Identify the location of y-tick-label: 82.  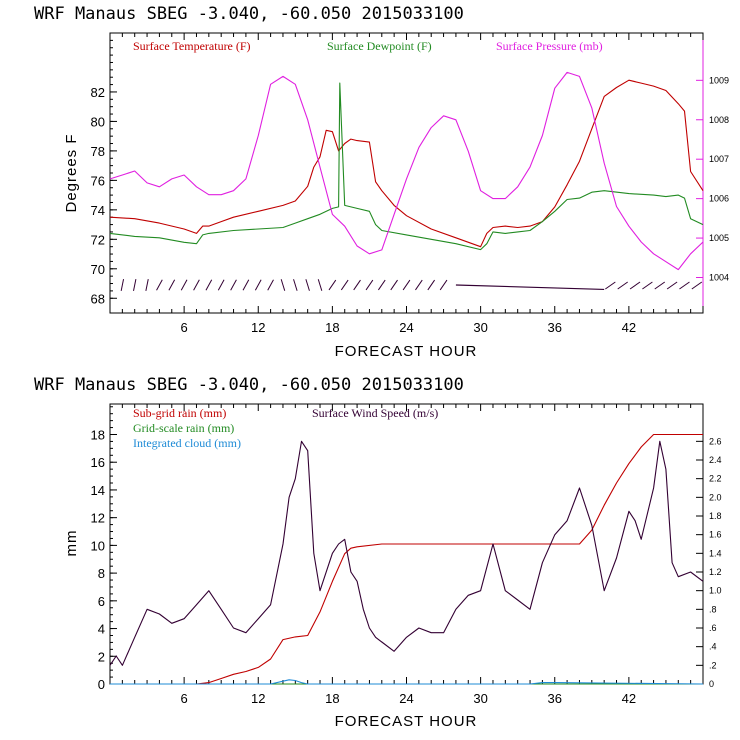
(98, 92).